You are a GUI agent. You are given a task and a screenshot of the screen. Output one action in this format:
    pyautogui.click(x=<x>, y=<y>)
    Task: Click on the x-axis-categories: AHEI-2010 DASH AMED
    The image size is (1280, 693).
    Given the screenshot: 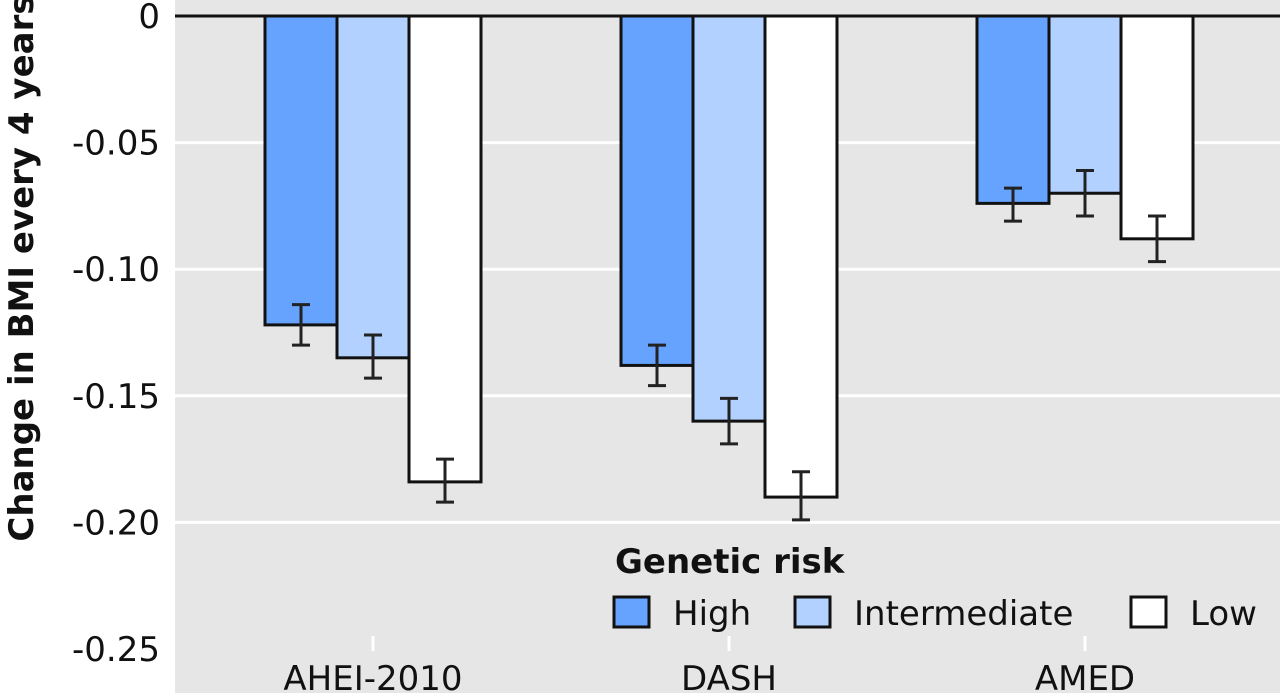 What is the action you would take?
    pyautogui.click(x=709, y=664)
    